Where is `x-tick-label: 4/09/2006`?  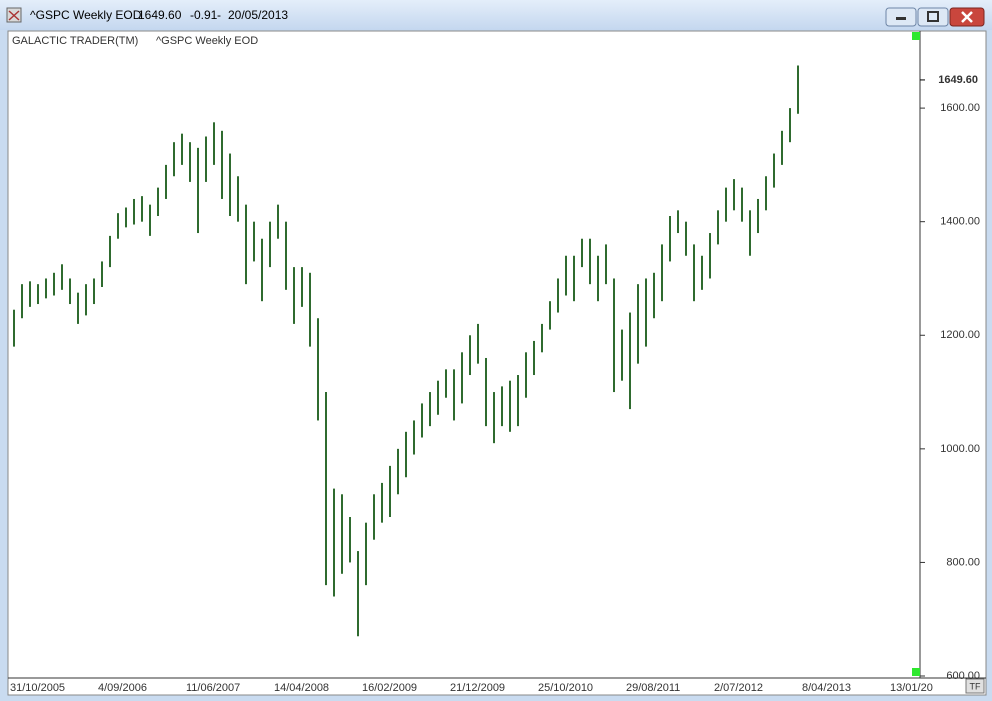 x-tick-label: 4/09/2006 is located at coordinates (122, 688).